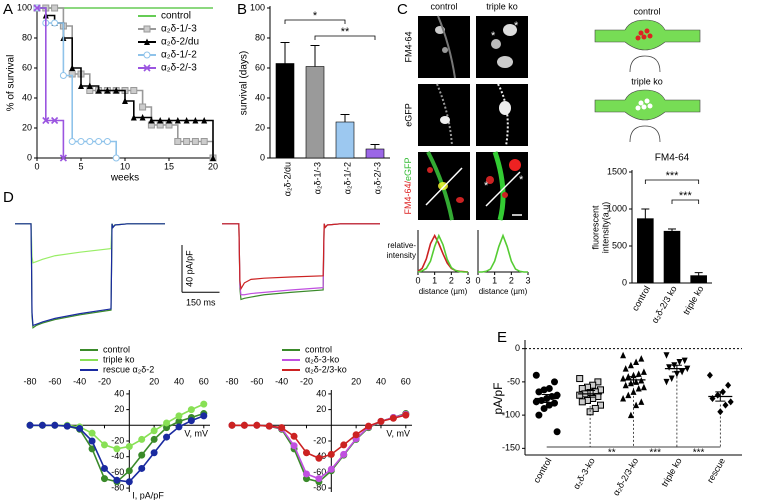 This screenshot has height=500, width=757. I want to click on chart-title: FM4-64, so click(672, 158).